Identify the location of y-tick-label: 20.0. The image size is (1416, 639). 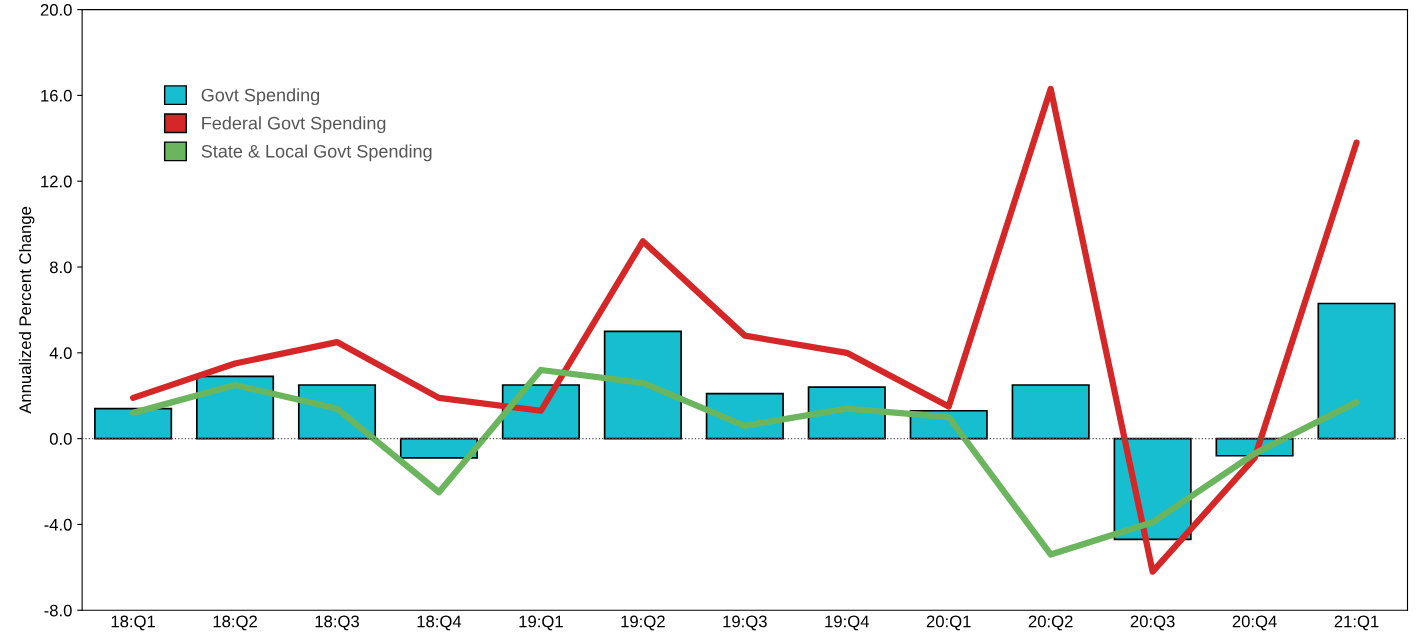
(56, 9).